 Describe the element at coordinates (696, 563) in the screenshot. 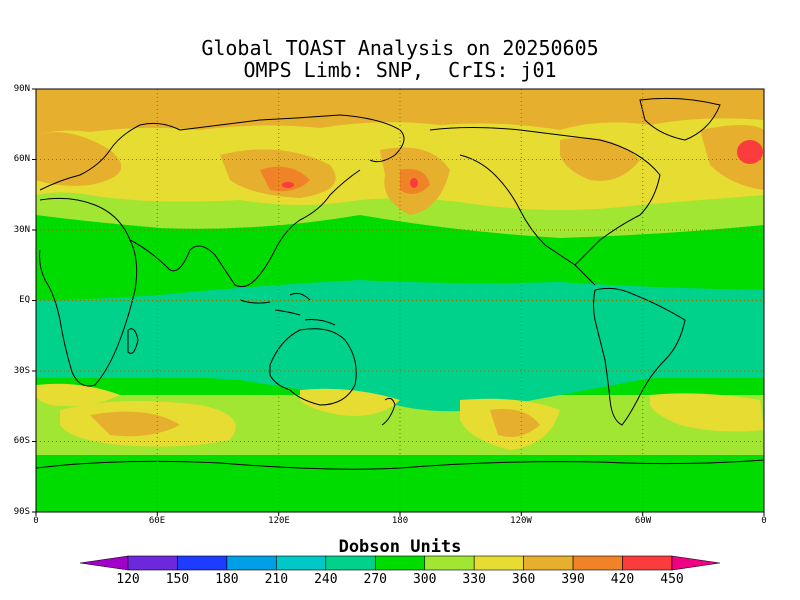

I see `colorbar-high-arrow` at that location.